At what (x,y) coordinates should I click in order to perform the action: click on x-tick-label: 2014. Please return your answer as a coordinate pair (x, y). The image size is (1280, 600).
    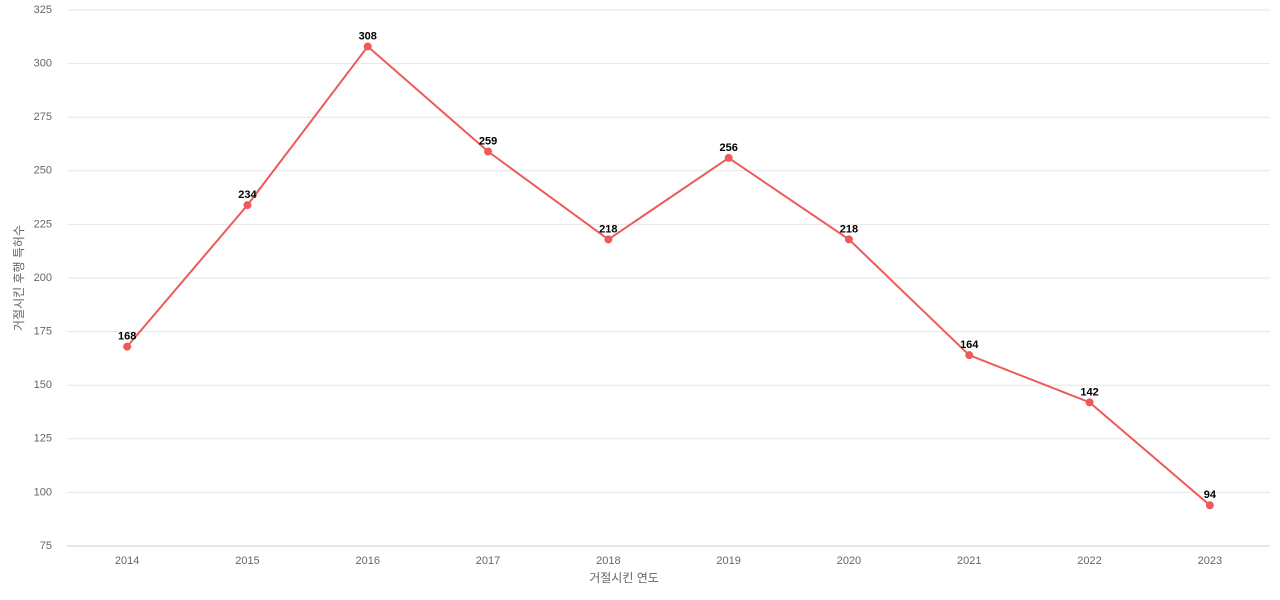
    Looking at the image, I should click on (127, 561).